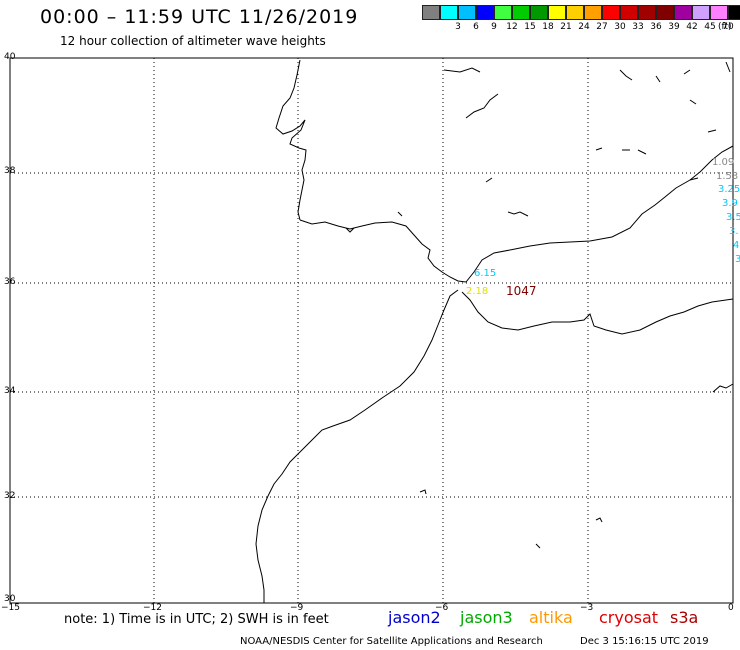 The image size is (740, 650). I want to click on legend-label: 27, so click(602, 27).